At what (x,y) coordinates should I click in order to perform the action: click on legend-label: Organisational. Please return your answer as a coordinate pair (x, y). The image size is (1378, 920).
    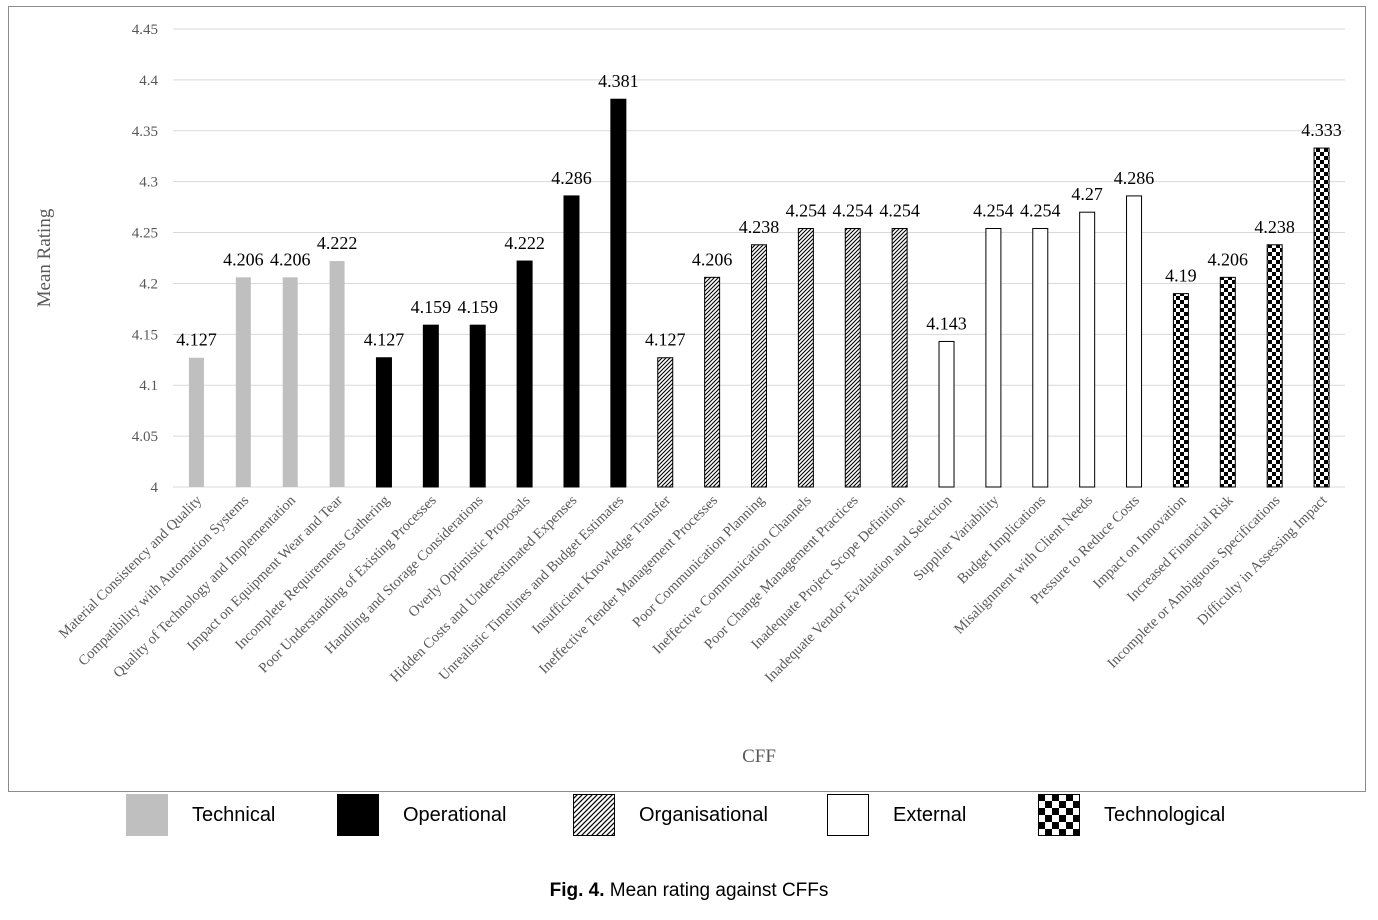
    Looking at the image, I should click on (703, 814).